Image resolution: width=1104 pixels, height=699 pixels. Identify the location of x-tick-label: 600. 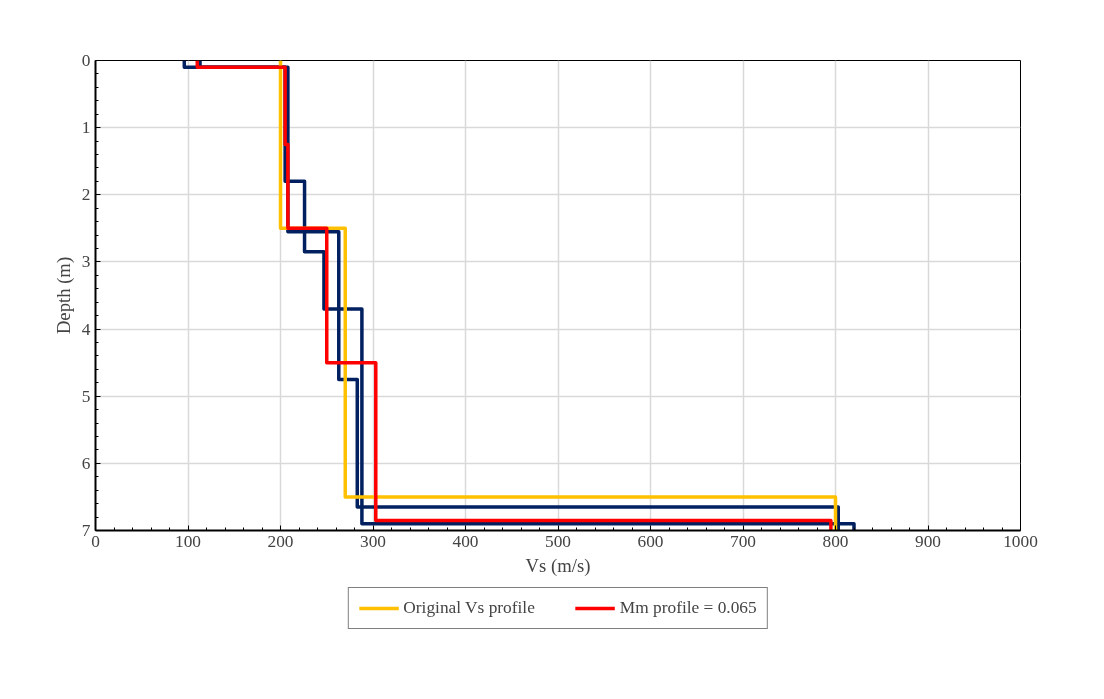
(650, 541).